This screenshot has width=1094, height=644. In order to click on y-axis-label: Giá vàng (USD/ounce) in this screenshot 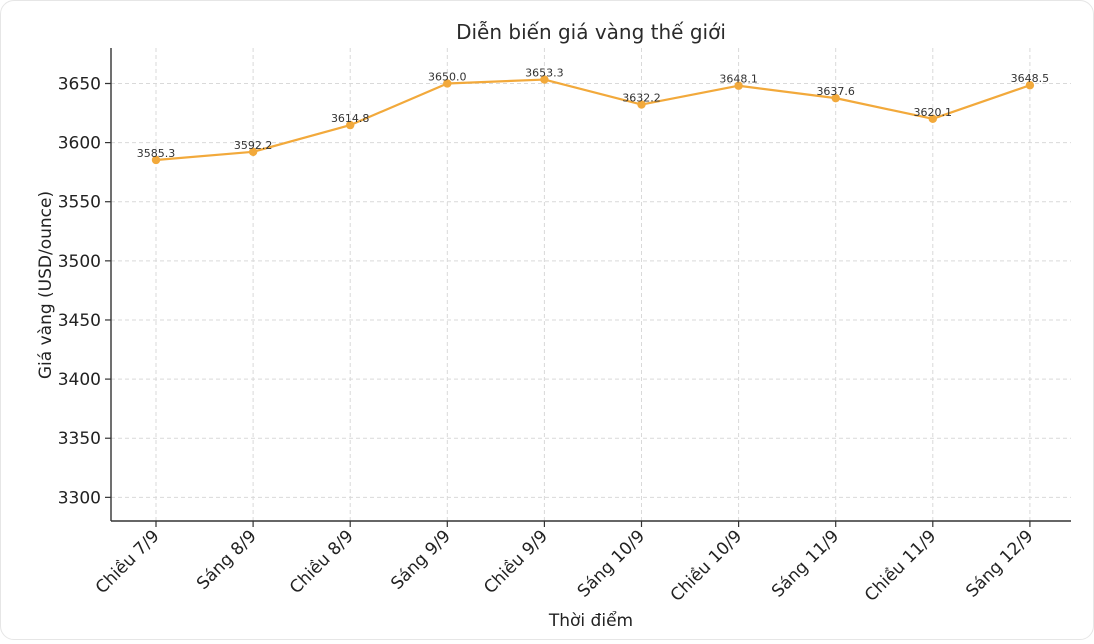, I will do `click(46, 285)`.